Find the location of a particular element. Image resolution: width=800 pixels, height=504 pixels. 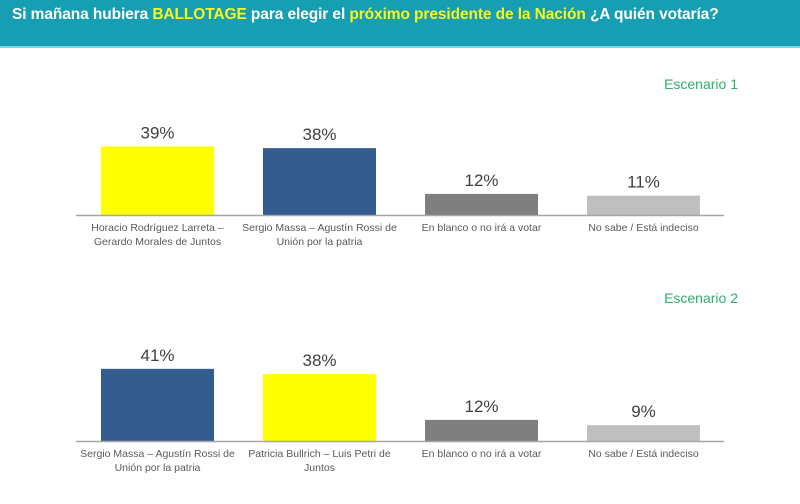

title-text: ¿A quién votaría? is located at coordinates (652, 14).